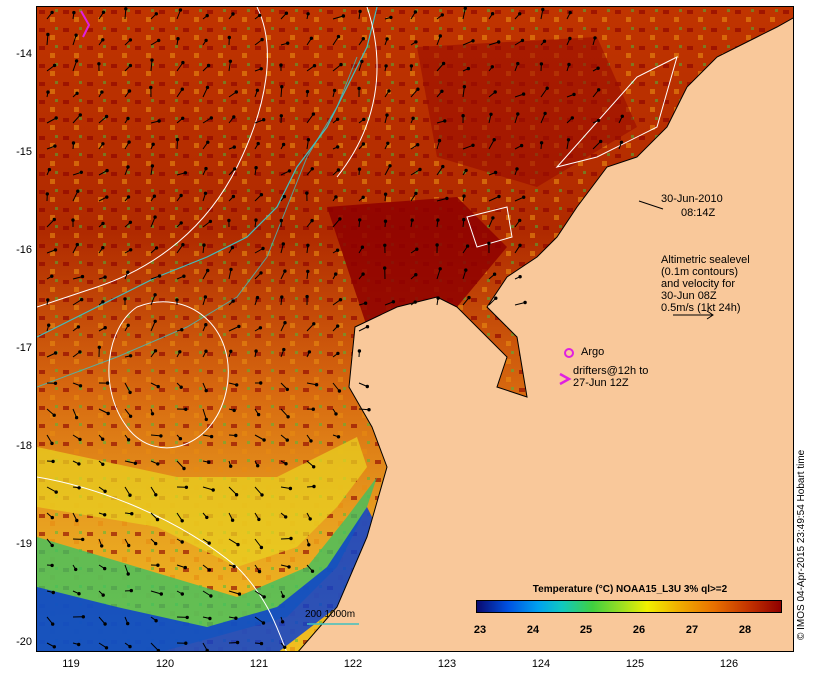 This screenshot has height=680, width=820. Describe the element at coordinates (24, 348) in the screenshot. I see `lat-tick-label: -17` at that location.